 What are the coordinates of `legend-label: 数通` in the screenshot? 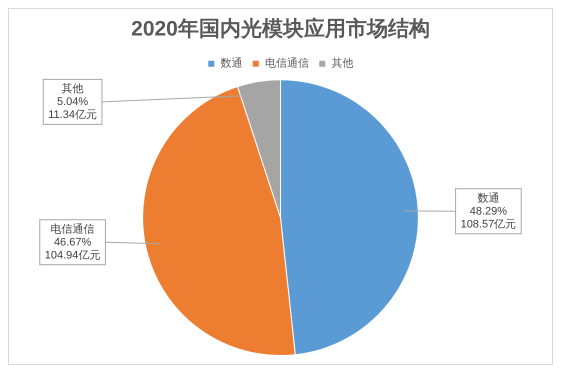 It's located at (231, 63).